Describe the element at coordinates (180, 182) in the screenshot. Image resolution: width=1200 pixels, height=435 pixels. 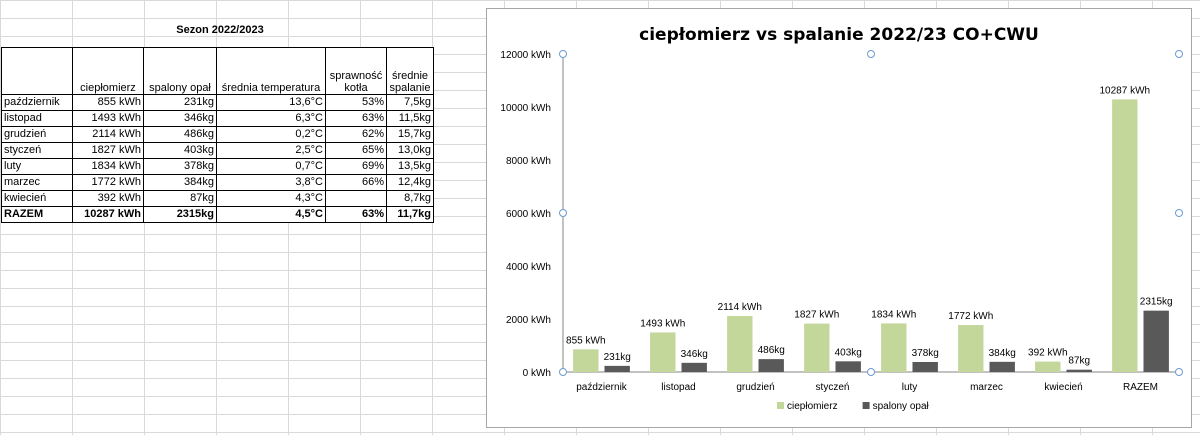
I see `table-cell: 384kg` at that location.